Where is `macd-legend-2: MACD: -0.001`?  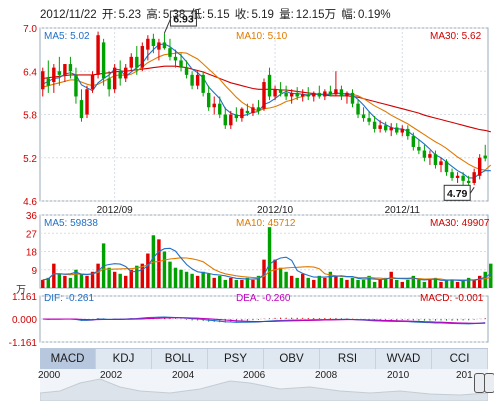
macd-legend-2: MACD: -0.001 is located at coordinates (452, 298).